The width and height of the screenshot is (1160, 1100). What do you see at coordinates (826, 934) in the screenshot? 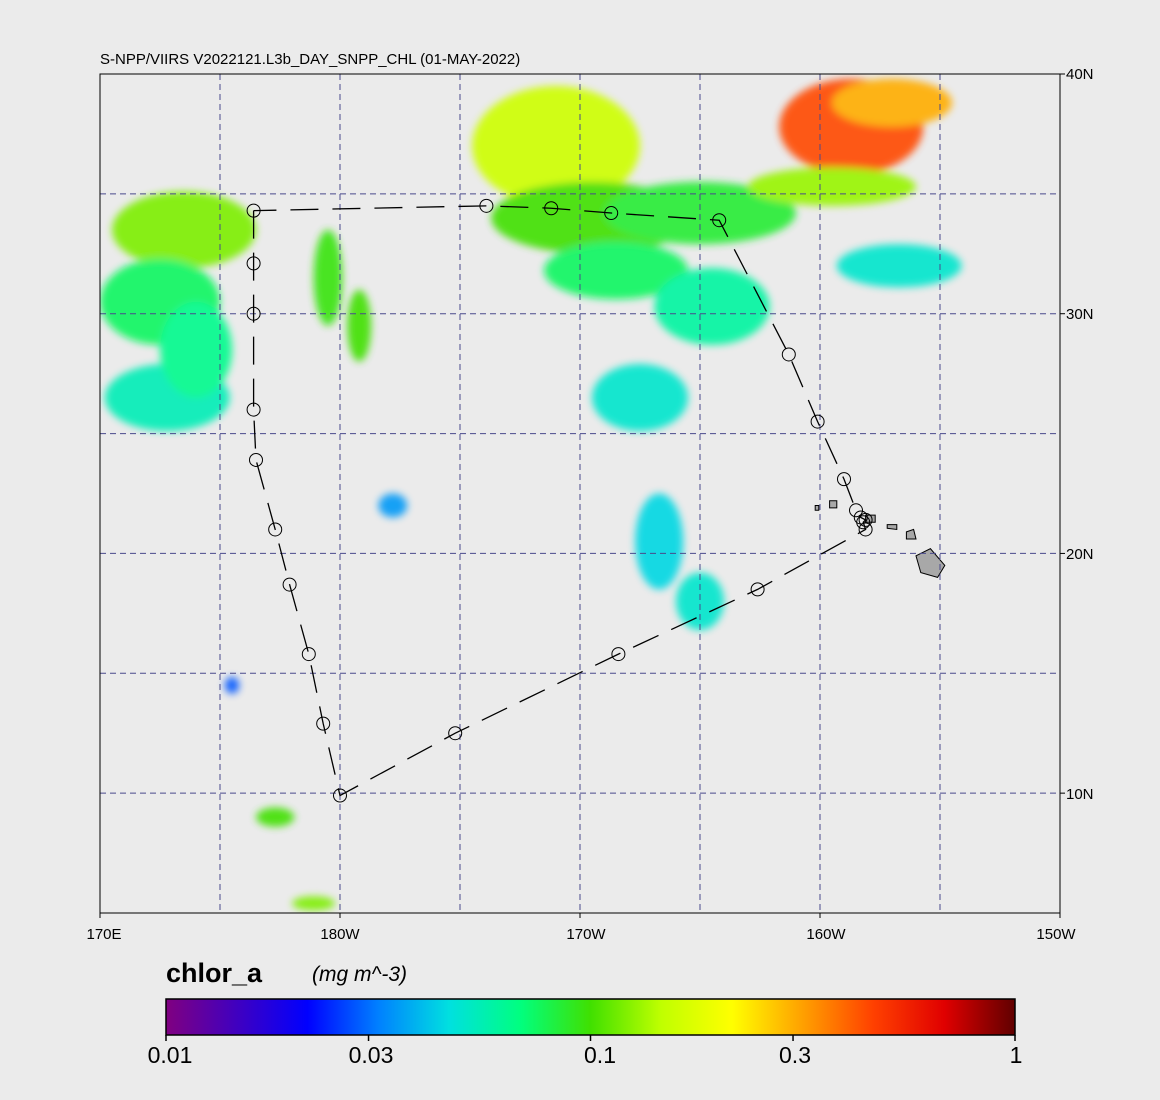
I see `lon-label-160w: 160W` at bounding box center [826, 934].